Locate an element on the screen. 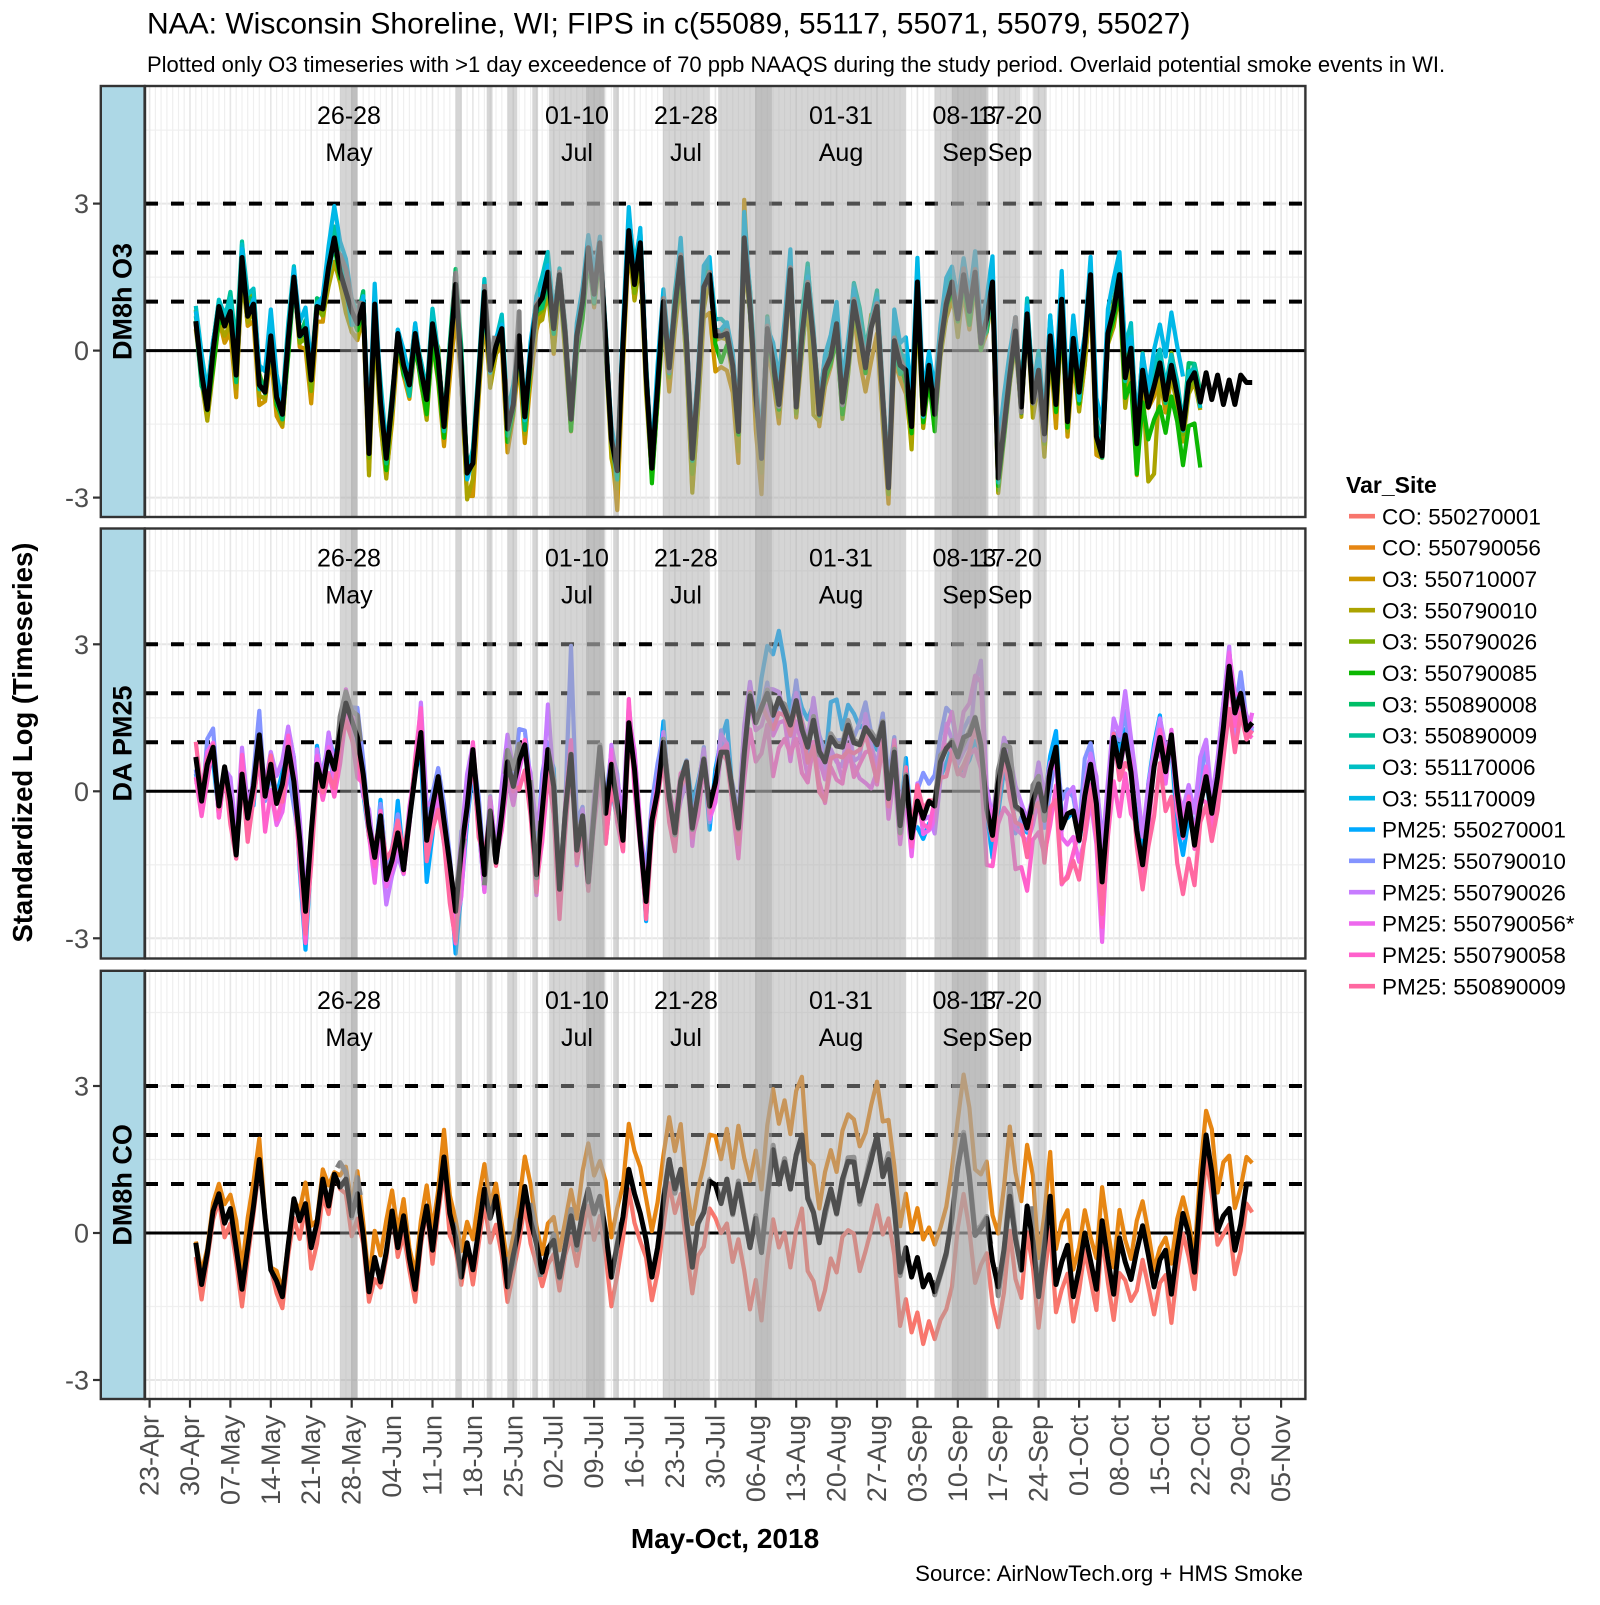  svg-text: 08-Oct is located at coordinates (1120, 1456).